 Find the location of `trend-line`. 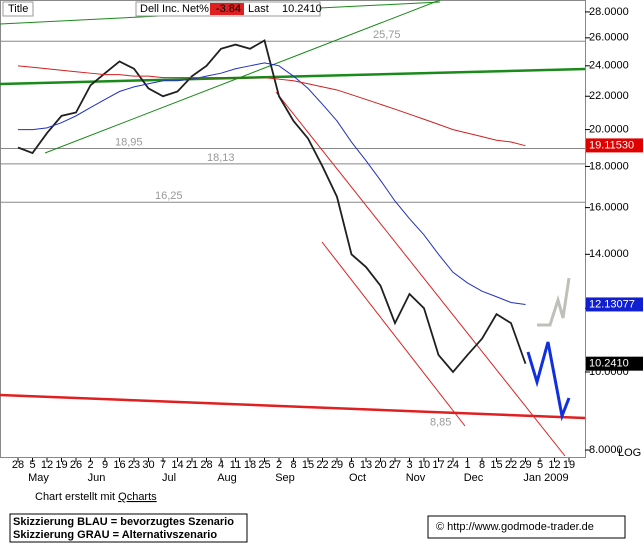

trend-line is located at coordinates (293, 76).